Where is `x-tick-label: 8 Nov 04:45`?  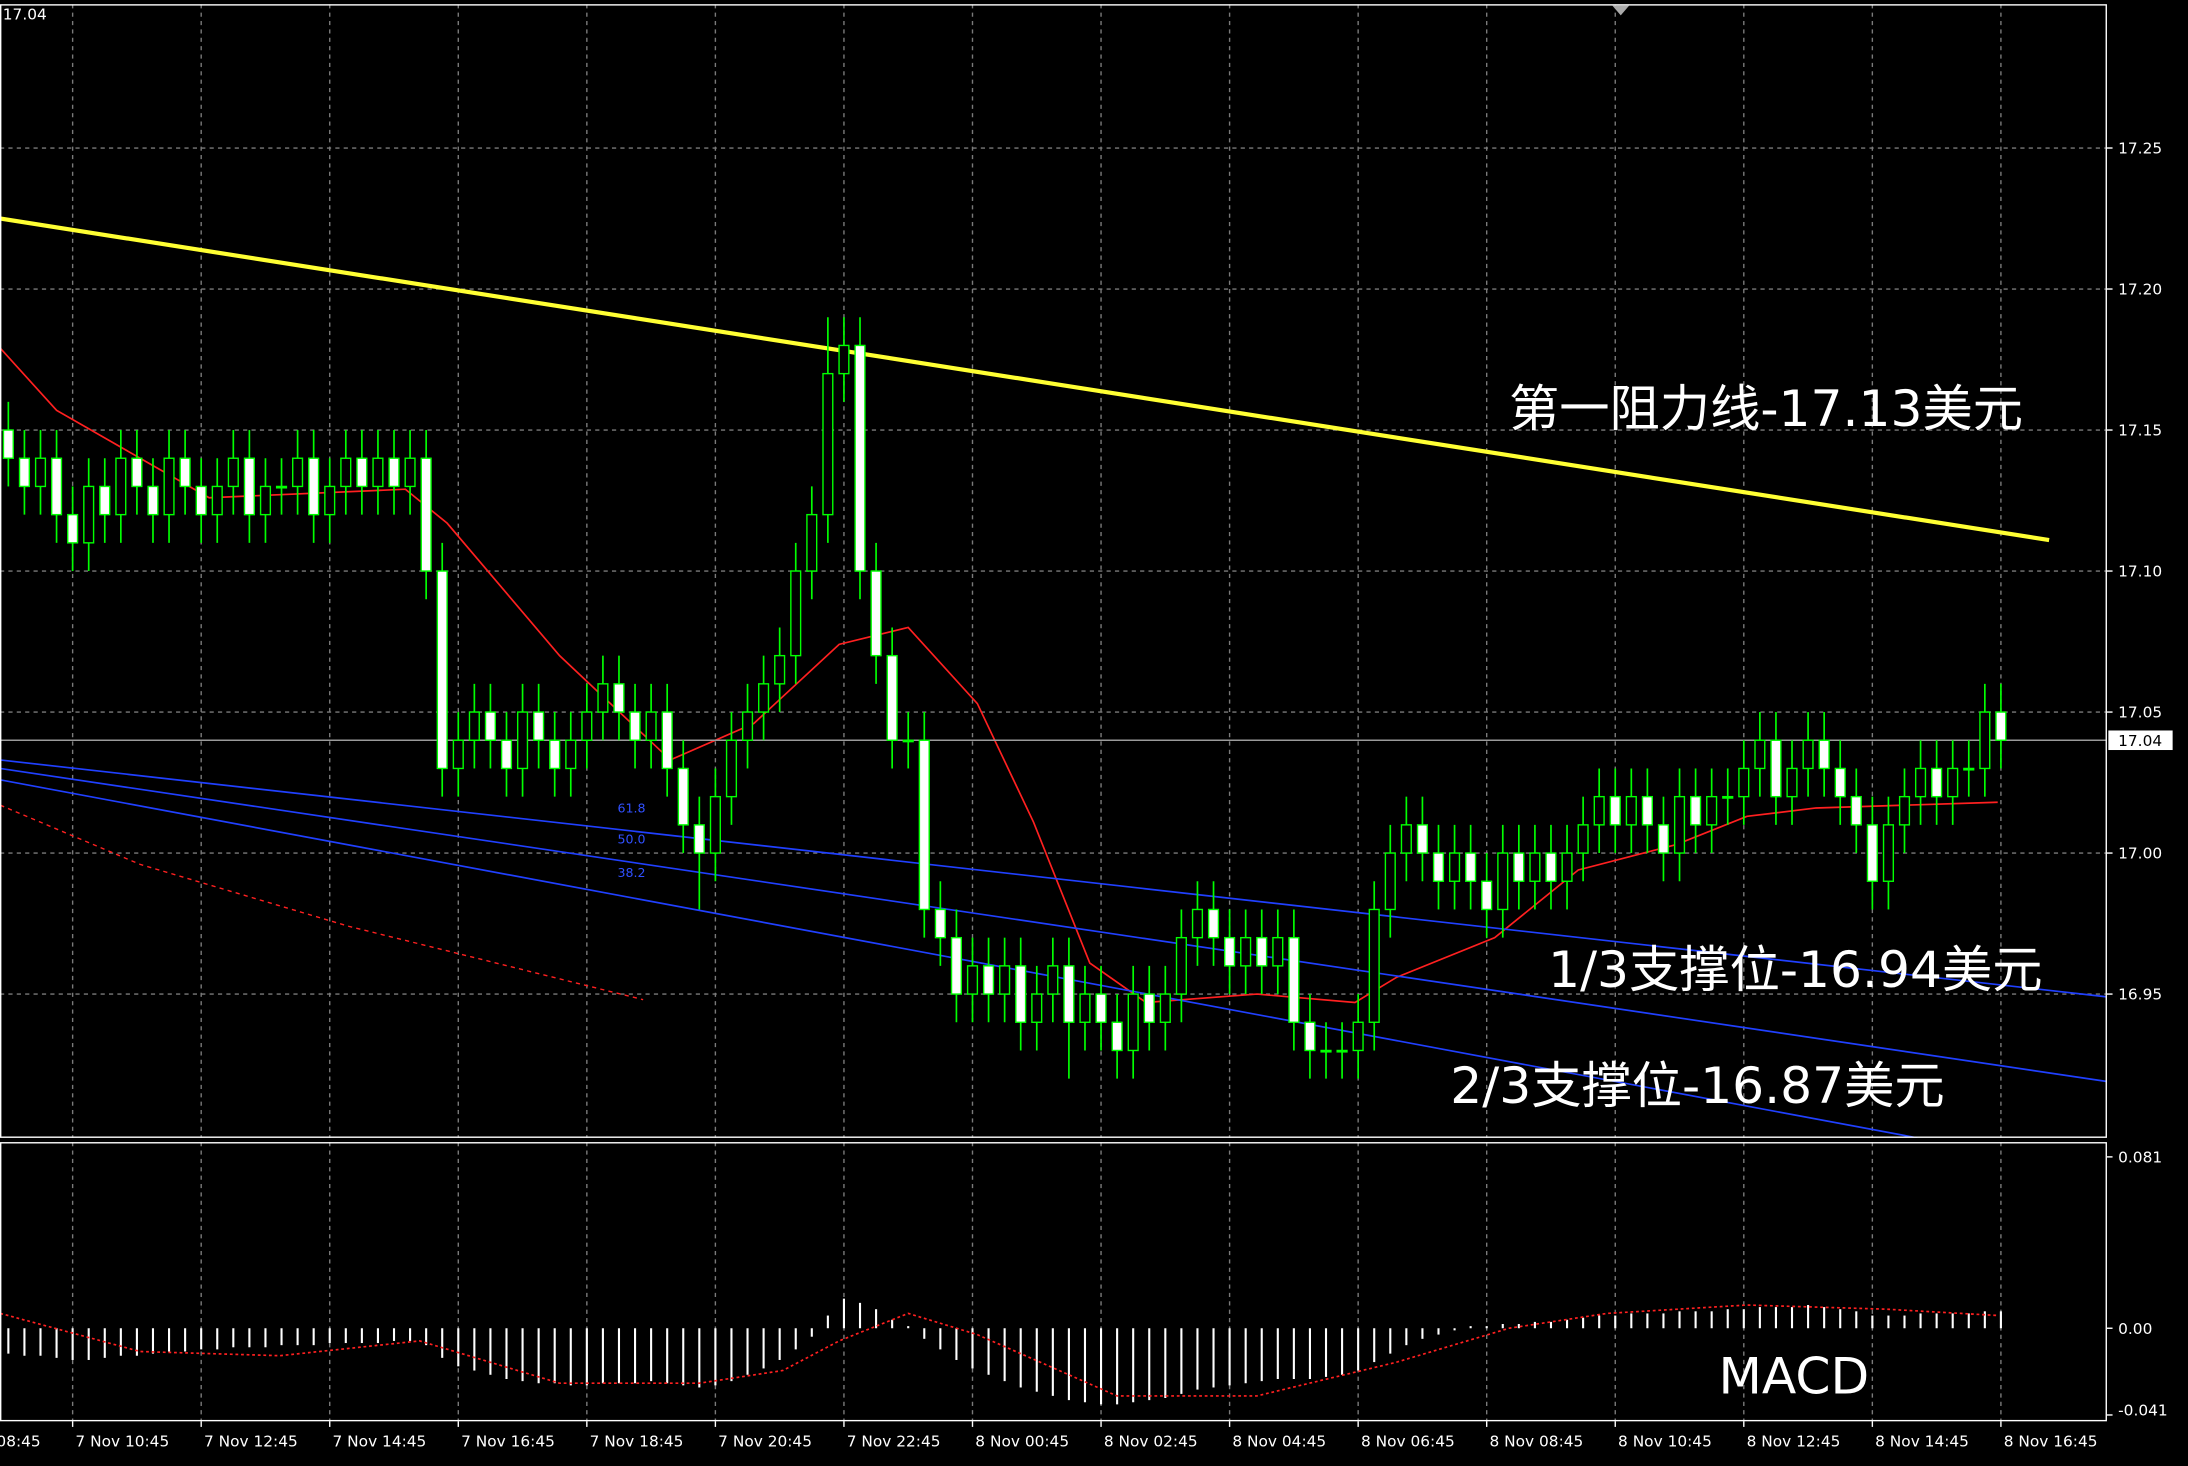
x-tick-label: 8 Nov 04:45 is located at coordinates (1279, 1441).